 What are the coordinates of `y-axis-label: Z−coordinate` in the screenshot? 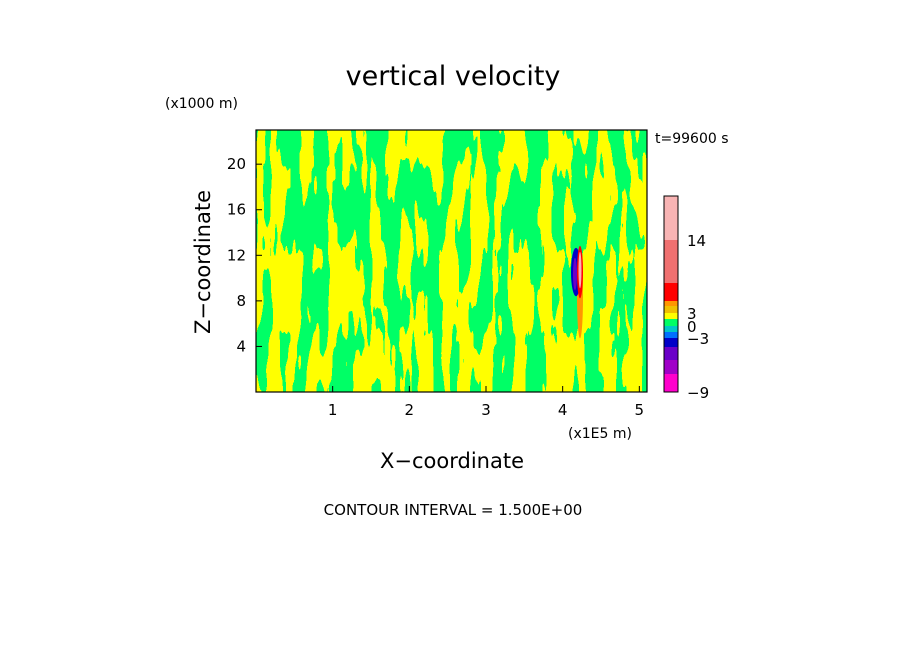 It's located at (203, 262).